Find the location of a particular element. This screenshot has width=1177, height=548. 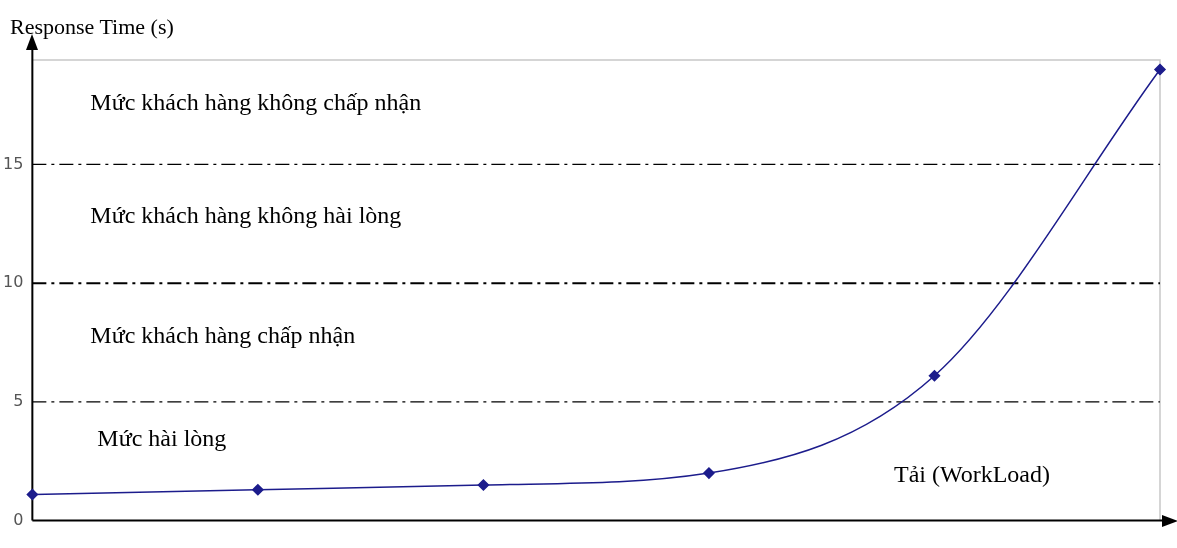

annotation: Mức khách hàng không chấp nhận is located at coordinates (256, 102).